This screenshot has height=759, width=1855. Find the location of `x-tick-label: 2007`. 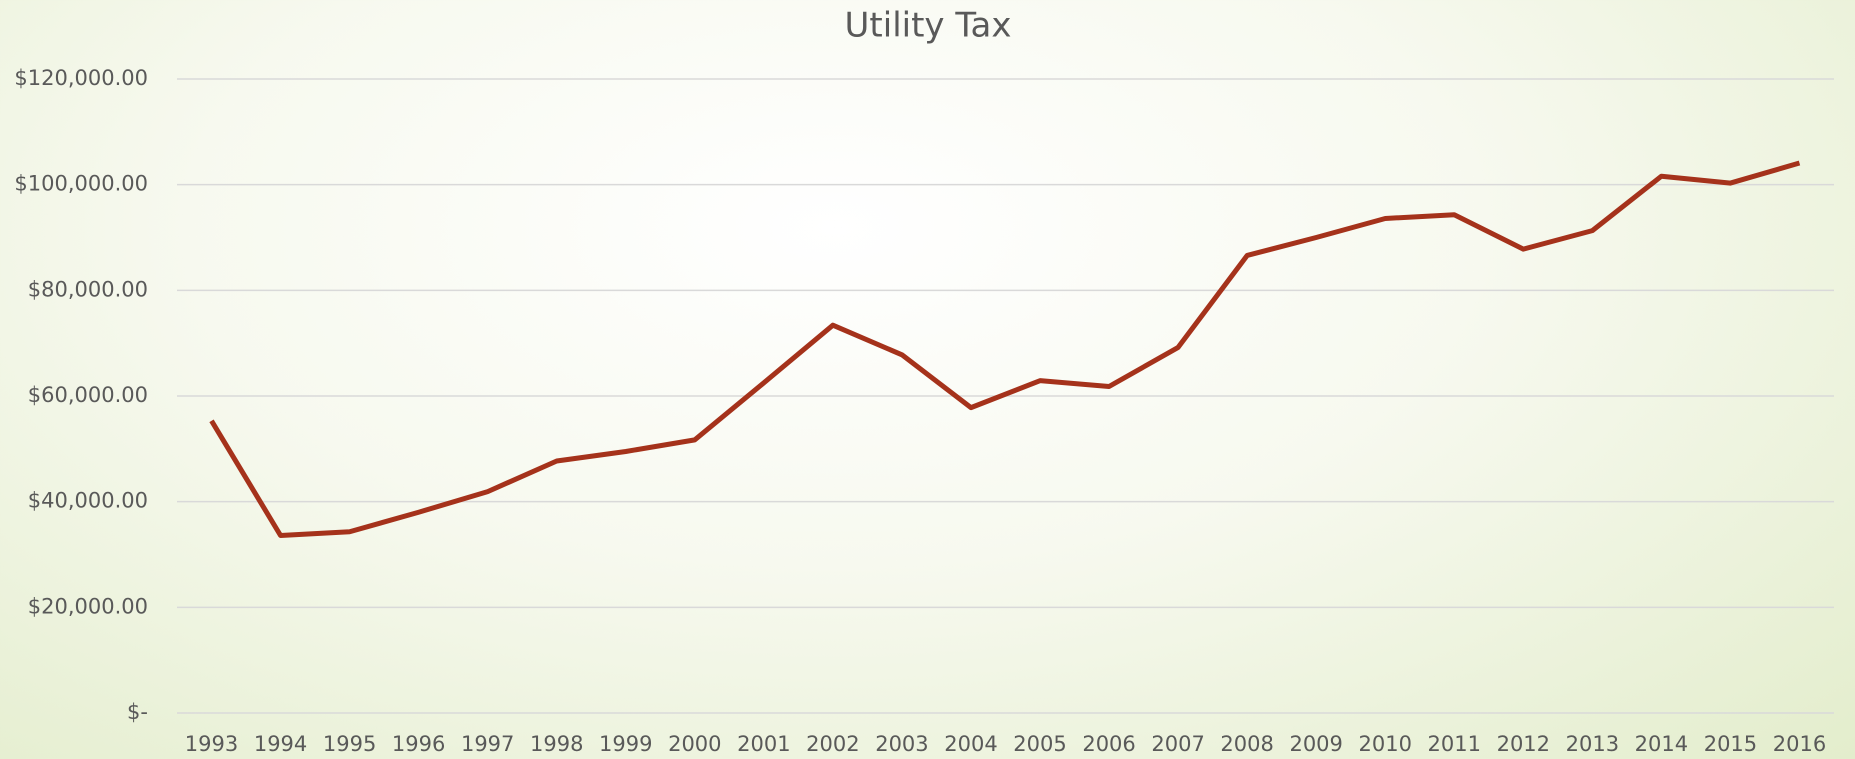

x-tick-label: 2007 is located at coordinates (1177, 744).